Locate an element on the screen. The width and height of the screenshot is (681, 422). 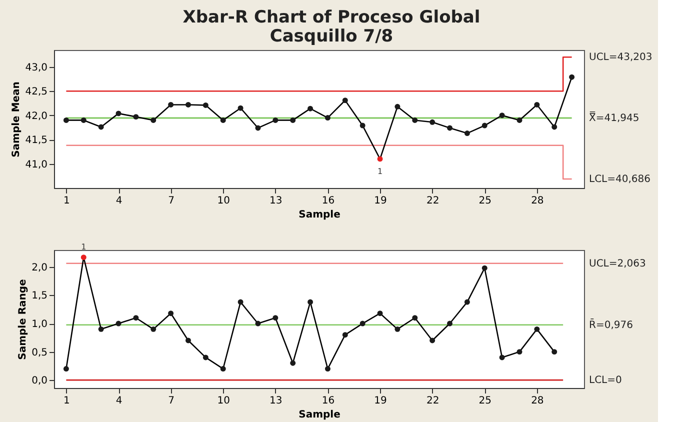
y-tick-label: 43,0 is located at coordinates (36, 68).